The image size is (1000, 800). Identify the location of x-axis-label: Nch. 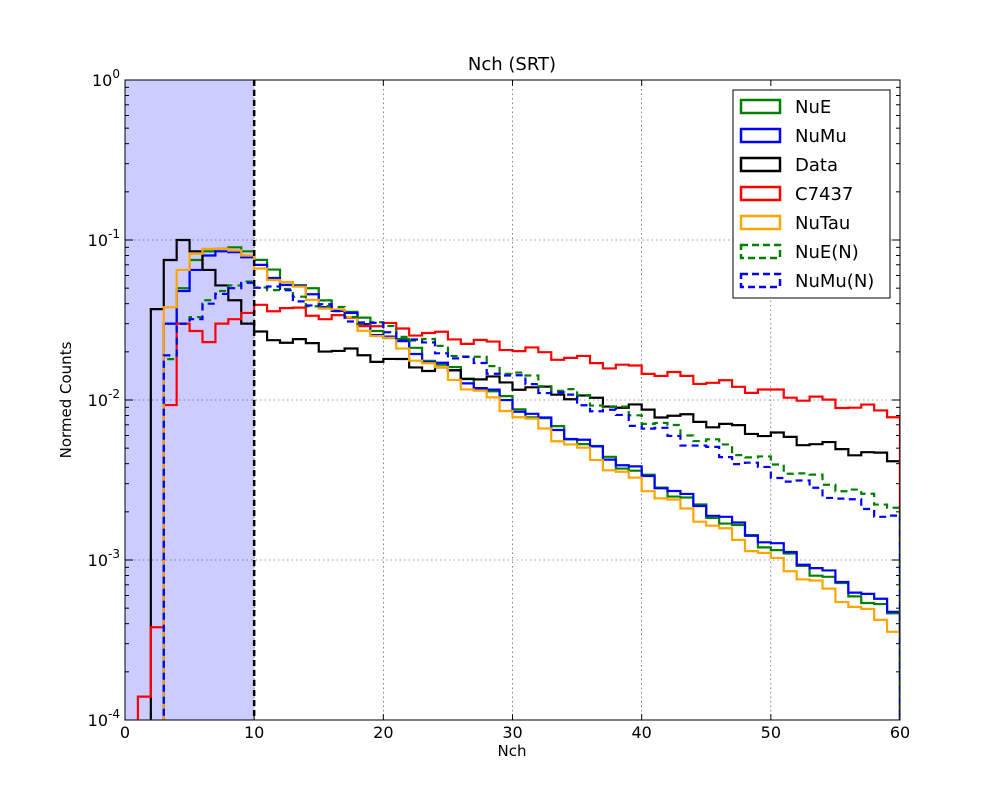
(512, 751).